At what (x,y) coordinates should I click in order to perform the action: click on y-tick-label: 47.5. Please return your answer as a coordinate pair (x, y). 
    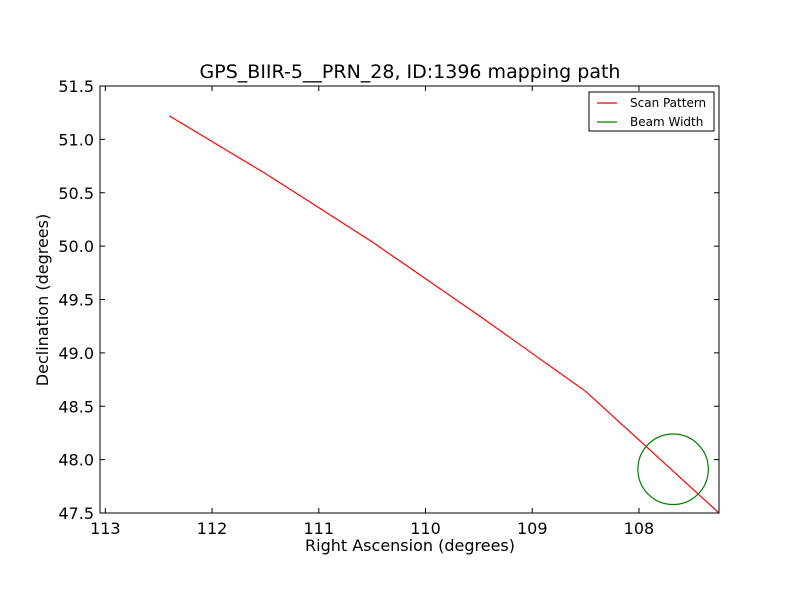
    Looking at the image, I should click on (76, 513).